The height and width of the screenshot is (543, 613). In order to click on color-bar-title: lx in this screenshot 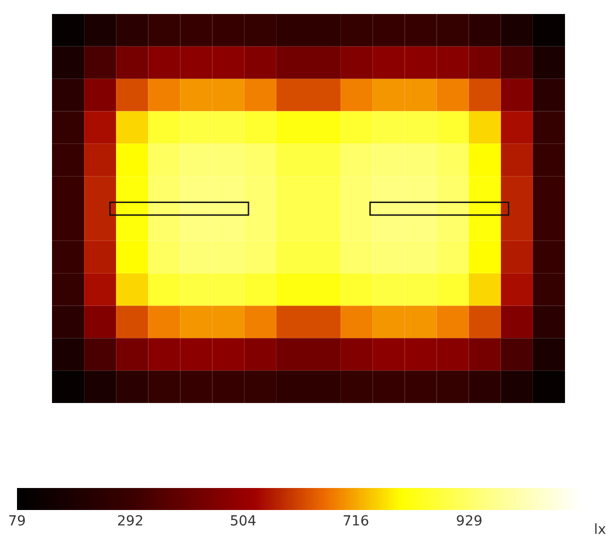, I will do `click(600, 528)`.